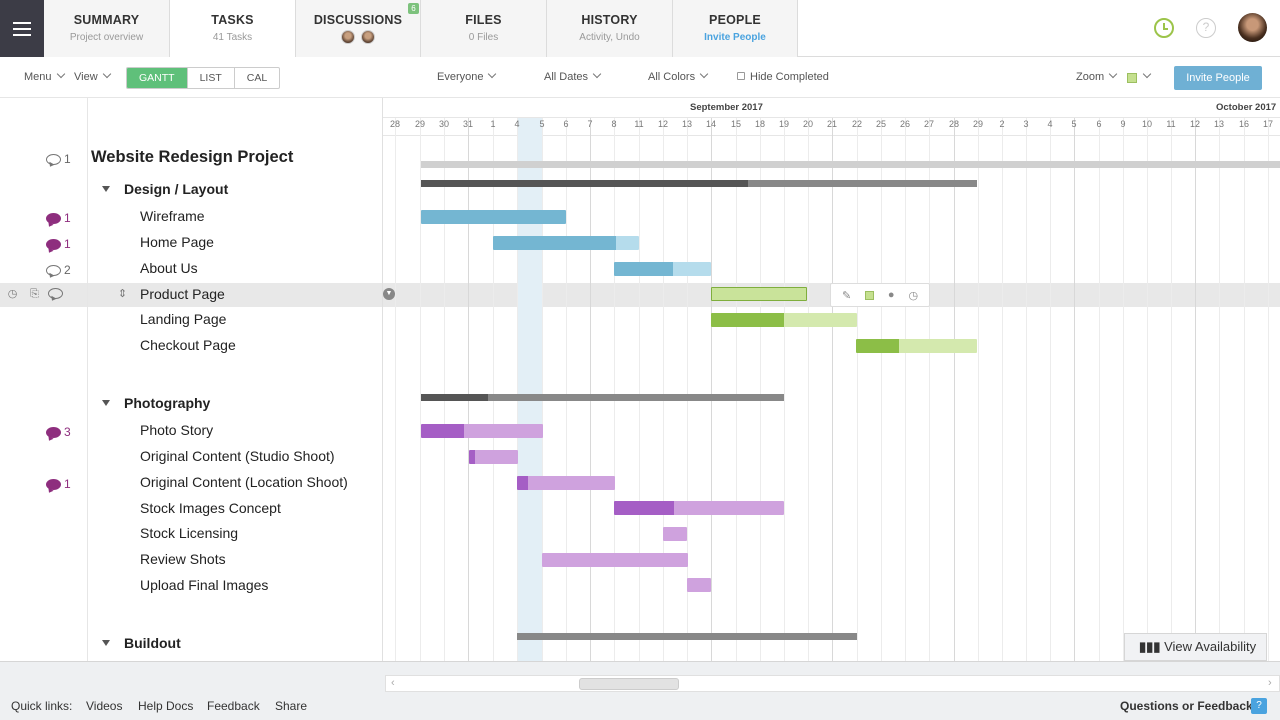 Image resolution: width=1280 pixels, height=720 pixels. I want to click on view-availability-button: ▮▮▮ View Availability, so click(1195, 647).